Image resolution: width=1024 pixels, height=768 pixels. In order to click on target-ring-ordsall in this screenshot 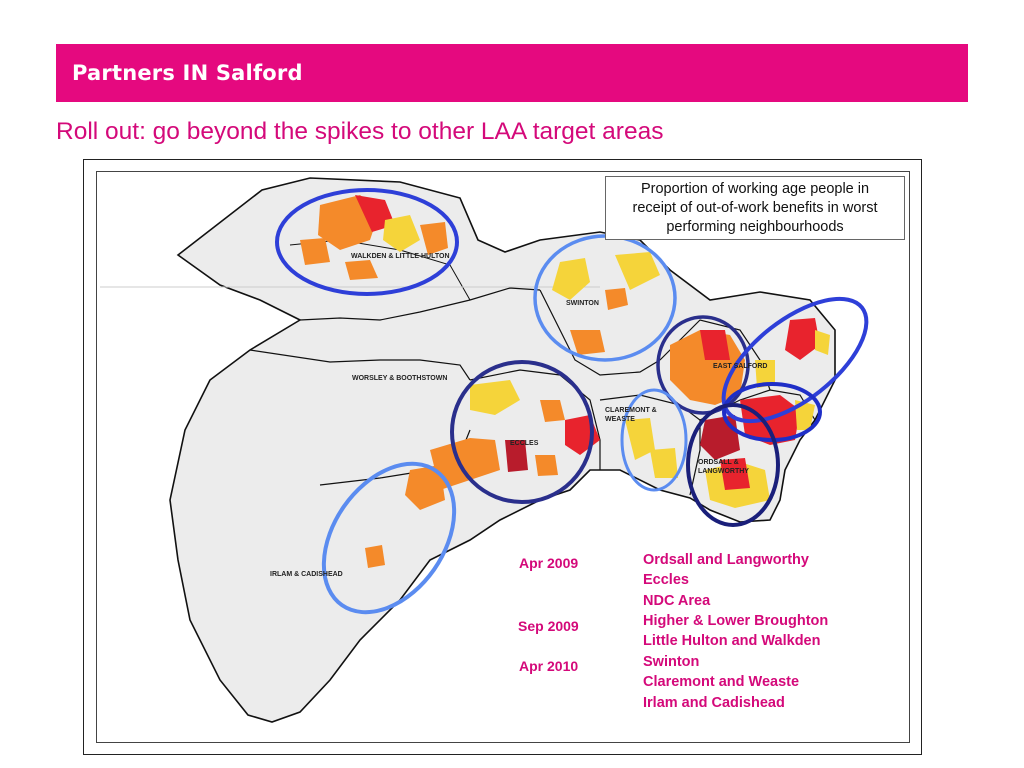, I will do `click(733, 465)`.